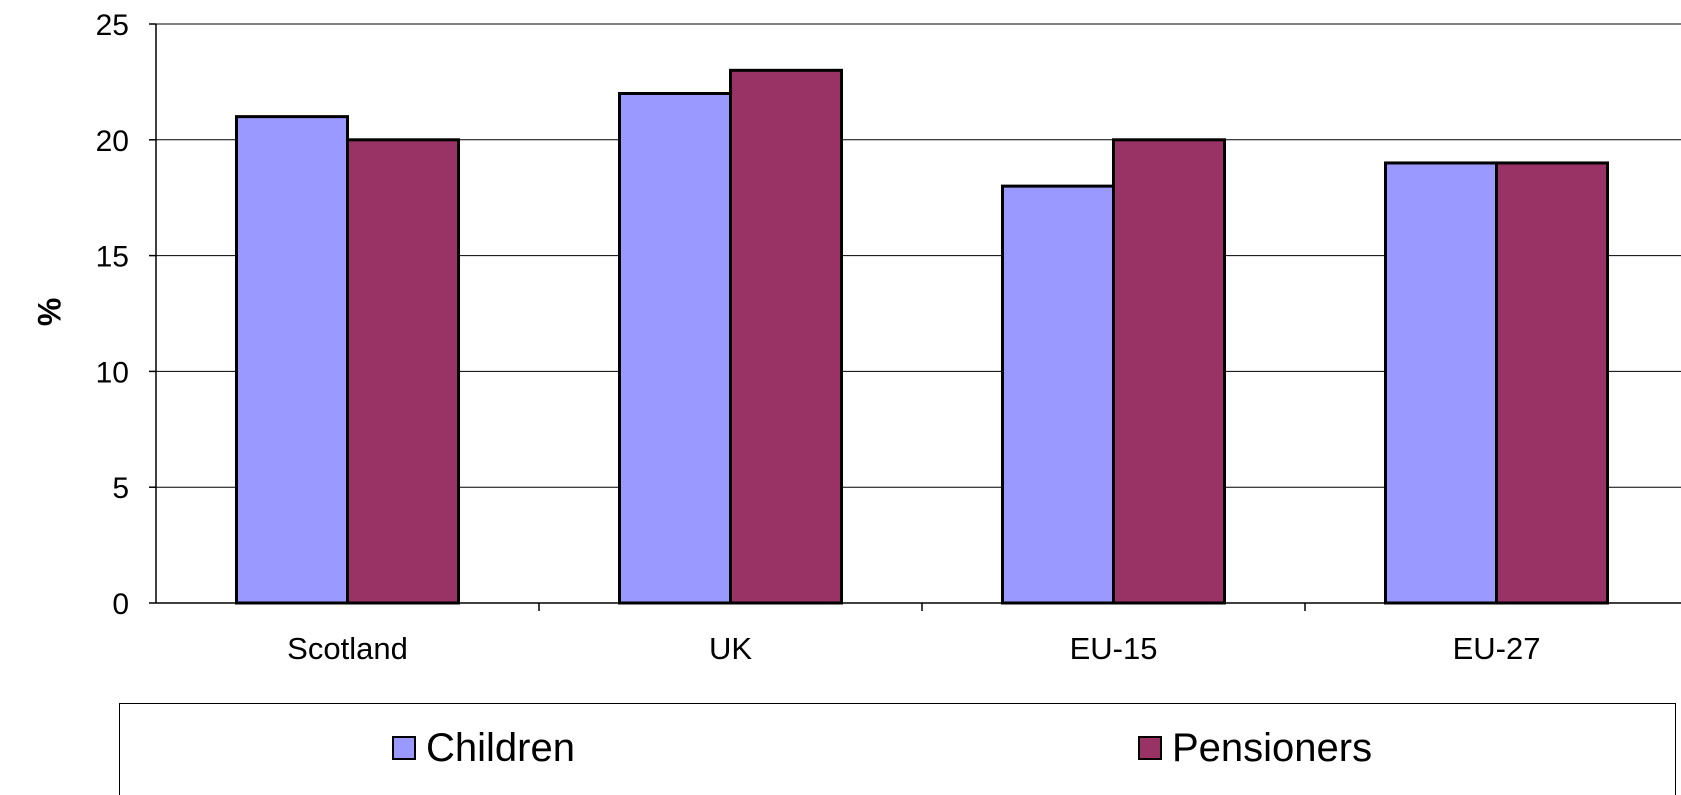 This screenshot has height=795, width=1681. What do you see at coordinates (112, 257) in the screenshot?
I see `y-tick-label: 15` at bounding box center [112, 257].